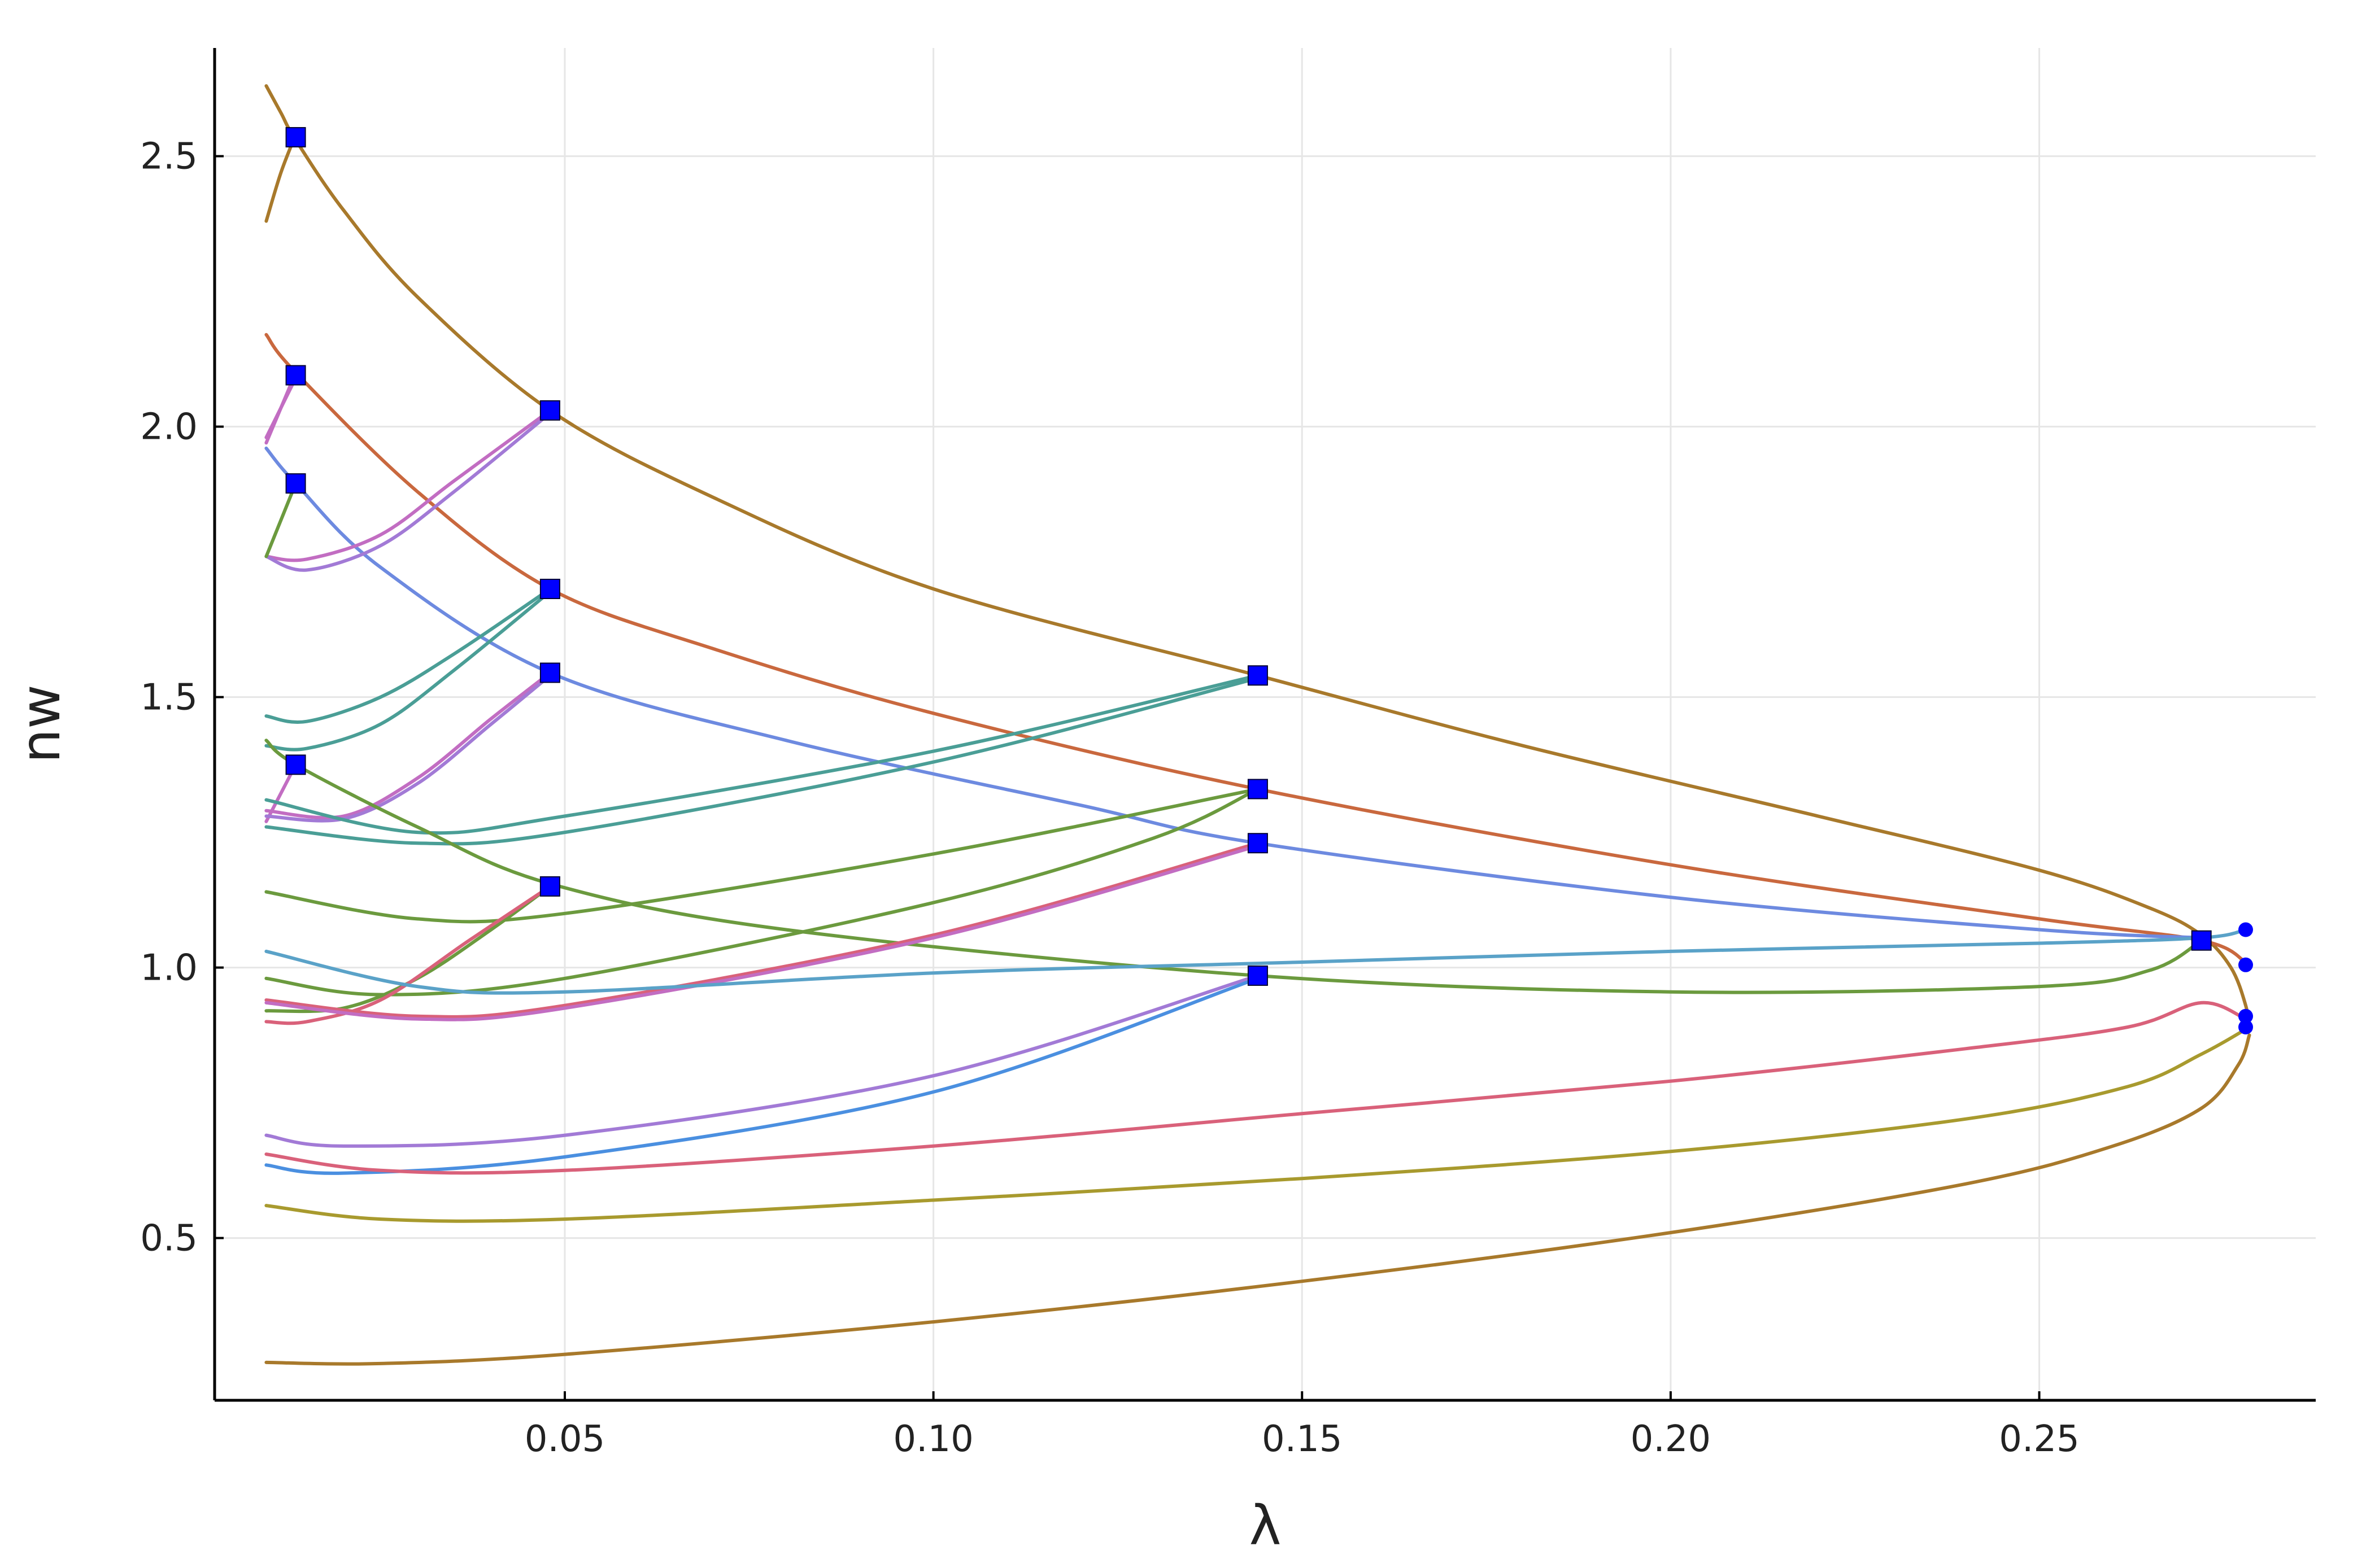 The image size is (2353, 1568). I want to click on y-tick-label: 2.0, so click(169, 427).